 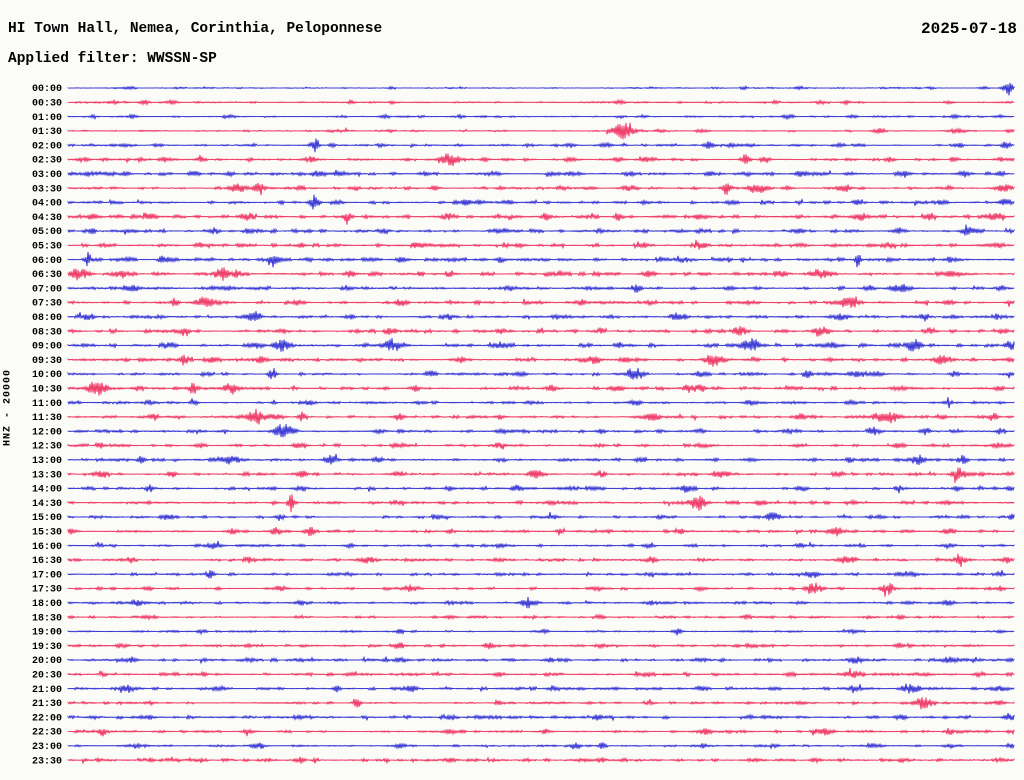 What do you see at coordinates (47, 561) in the screenshot?
I see `time-label: 16:30` at bounding box center [47, 561].